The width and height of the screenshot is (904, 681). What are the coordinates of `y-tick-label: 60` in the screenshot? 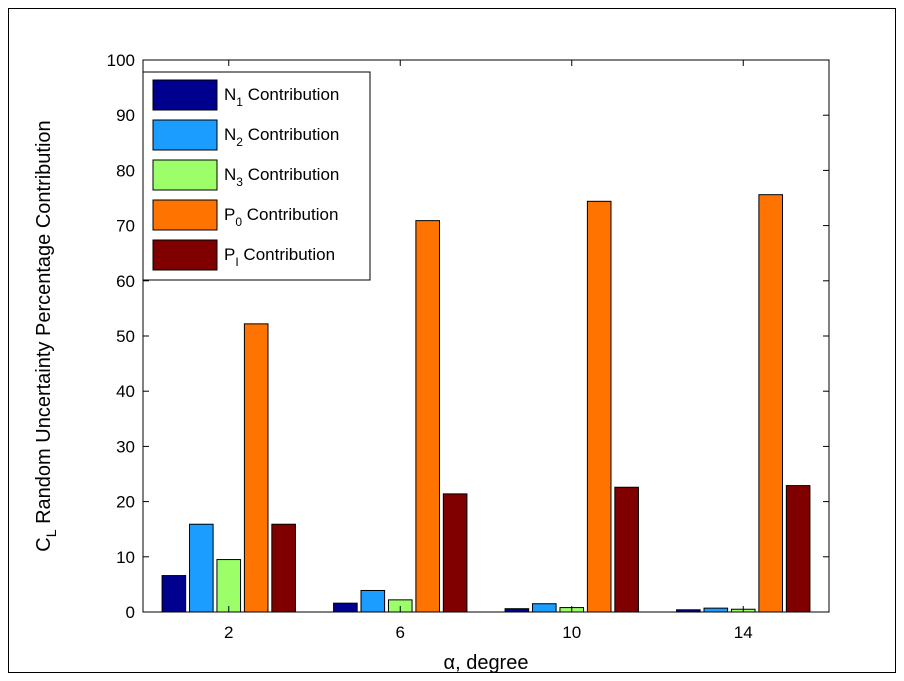 It's located at (125, 281).